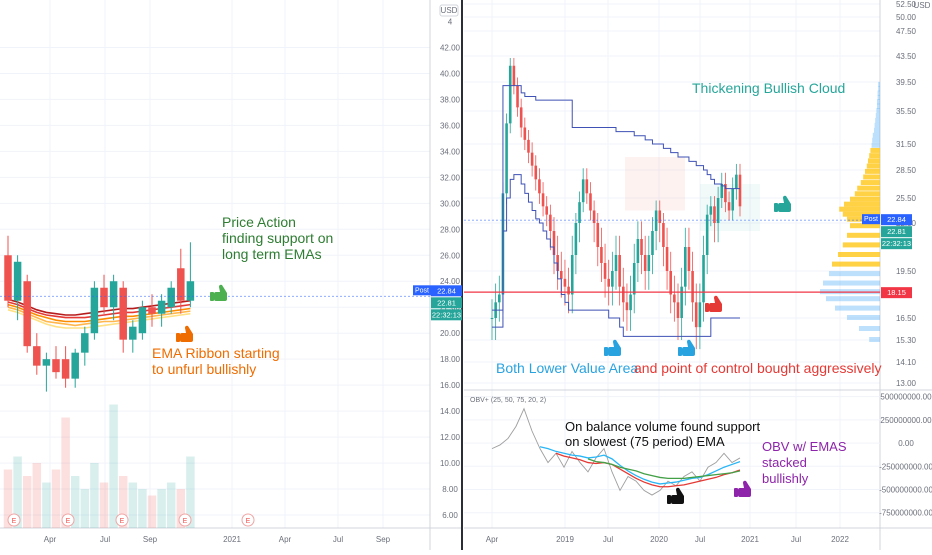 This screenshot has width=932, height=555. Describe the element at coordinates (450, 21) in the screenshot. I see `y-tick-label: 4` at that location.